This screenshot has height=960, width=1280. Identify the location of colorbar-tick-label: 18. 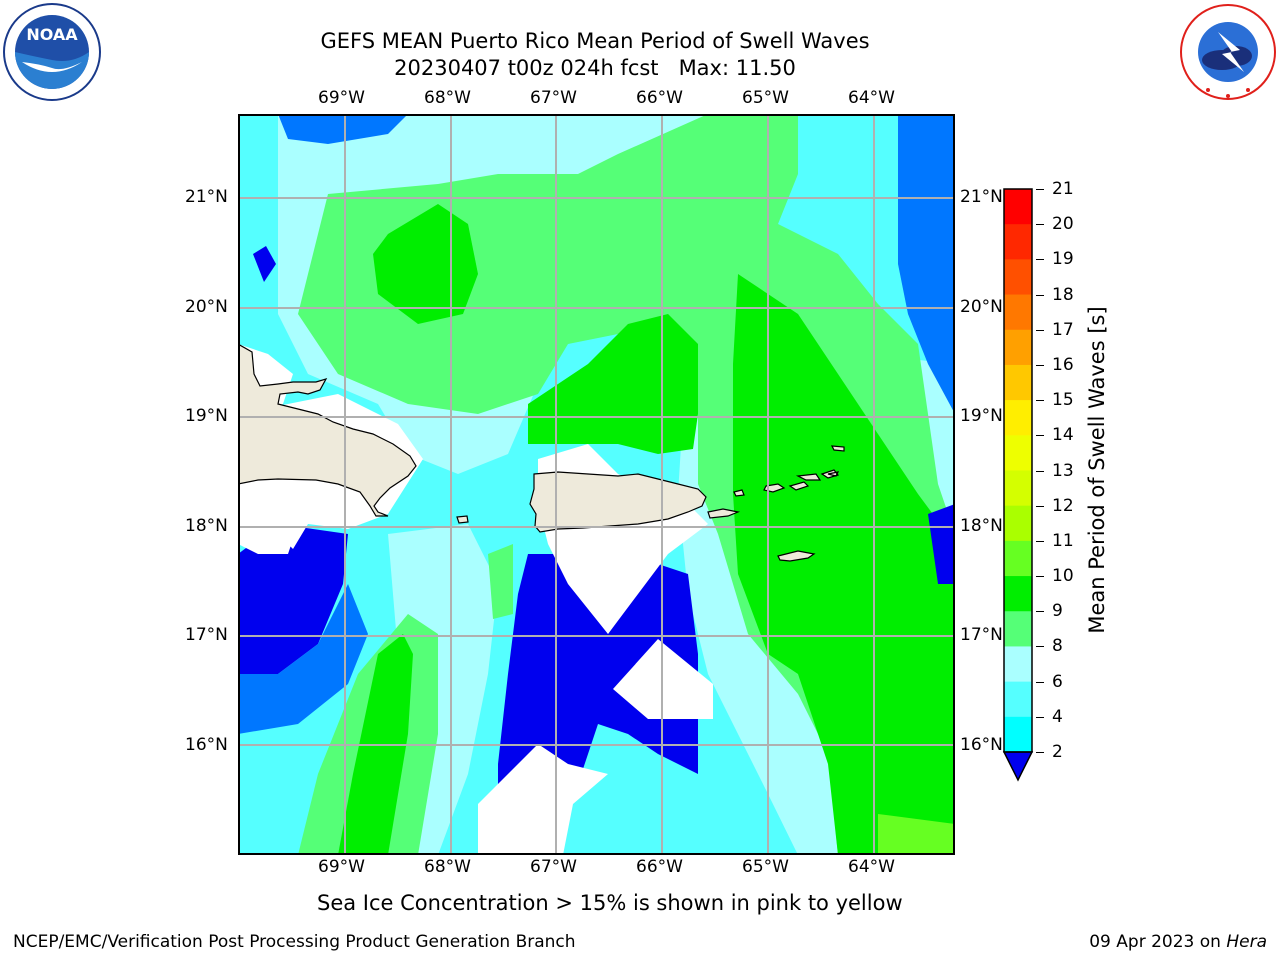
(1063, 294).